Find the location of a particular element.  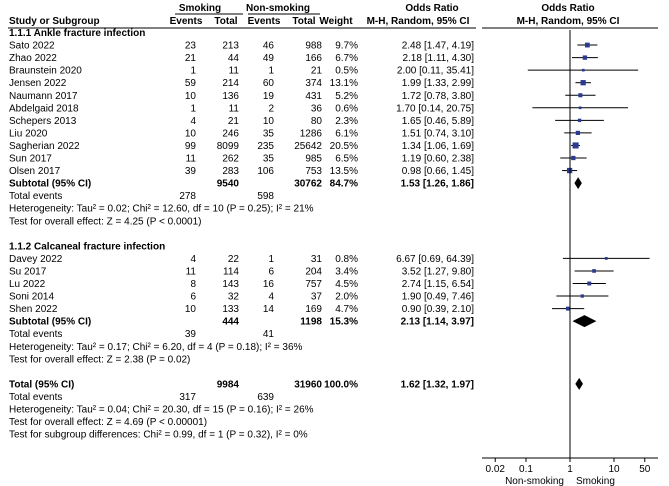

group-nonsmoking-header: Non-smoking is located at coordinates (278, 8).